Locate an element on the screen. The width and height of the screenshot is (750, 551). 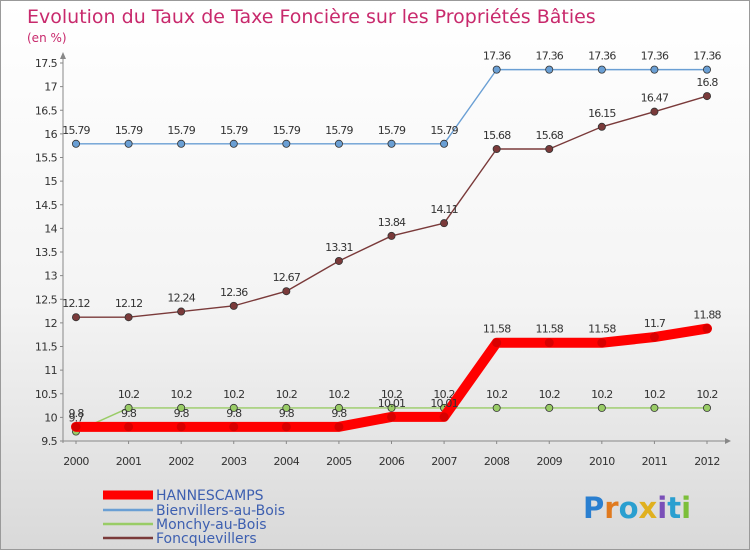
x-tick-label: 2012 is located at coordinates (707, 461).